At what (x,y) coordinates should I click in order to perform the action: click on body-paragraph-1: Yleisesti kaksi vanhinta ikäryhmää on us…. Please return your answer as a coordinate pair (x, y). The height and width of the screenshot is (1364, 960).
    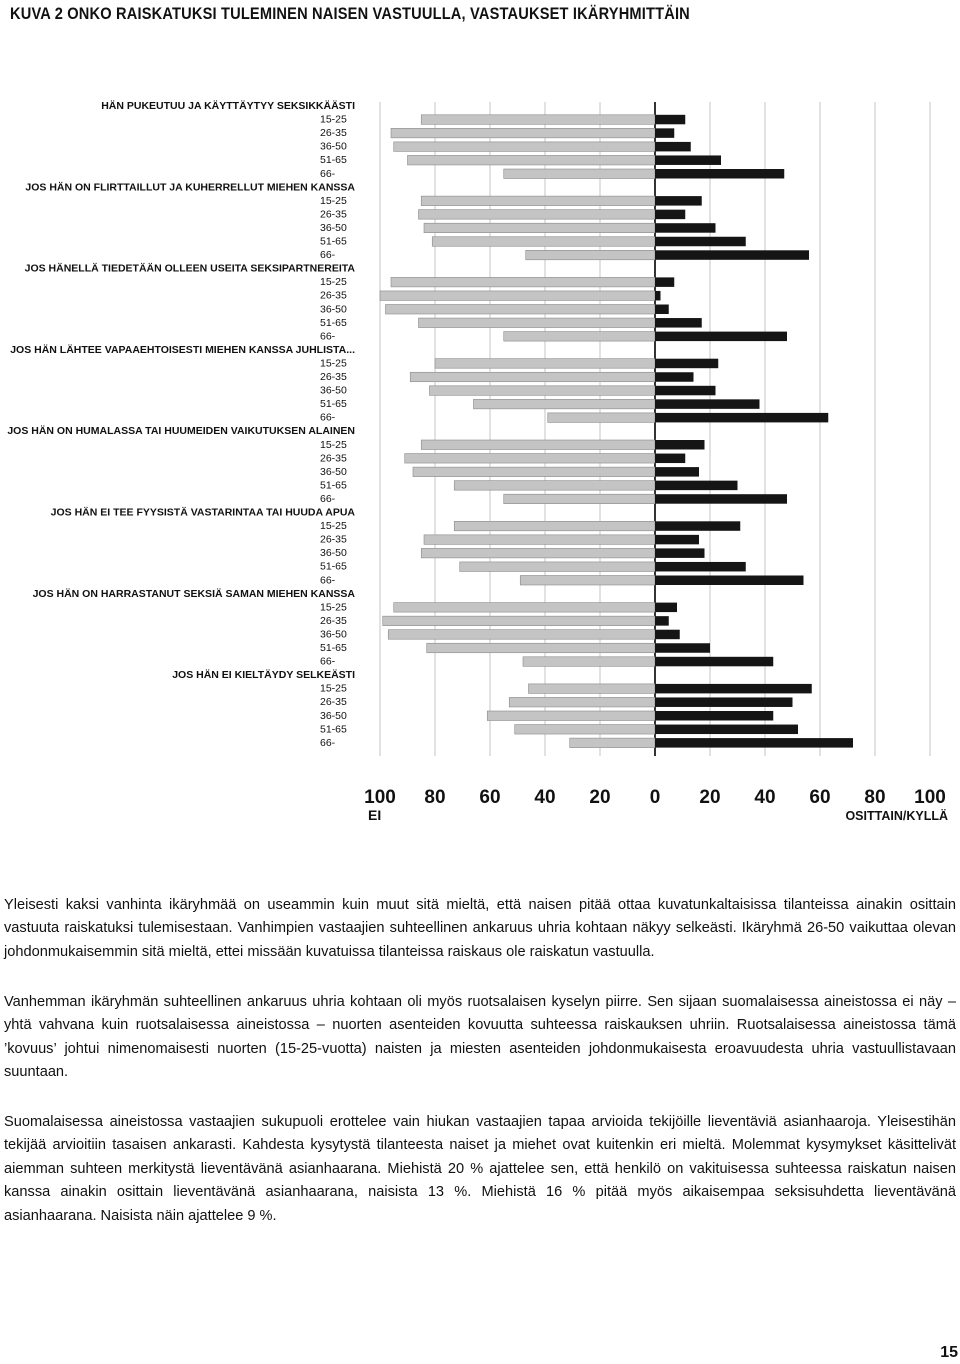
    Looking at the image, I should click on (480, 928).